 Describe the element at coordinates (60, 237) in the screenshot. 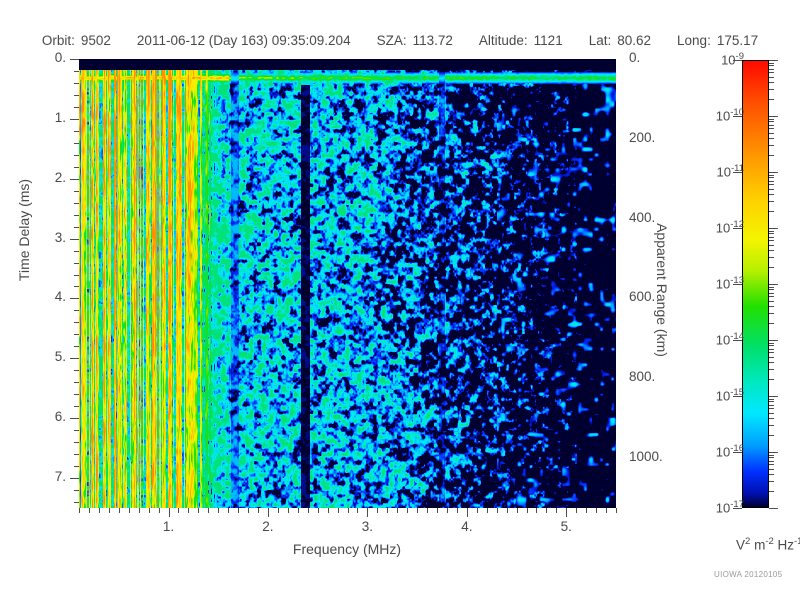

I see `y-tick-label: 3.` at that location.